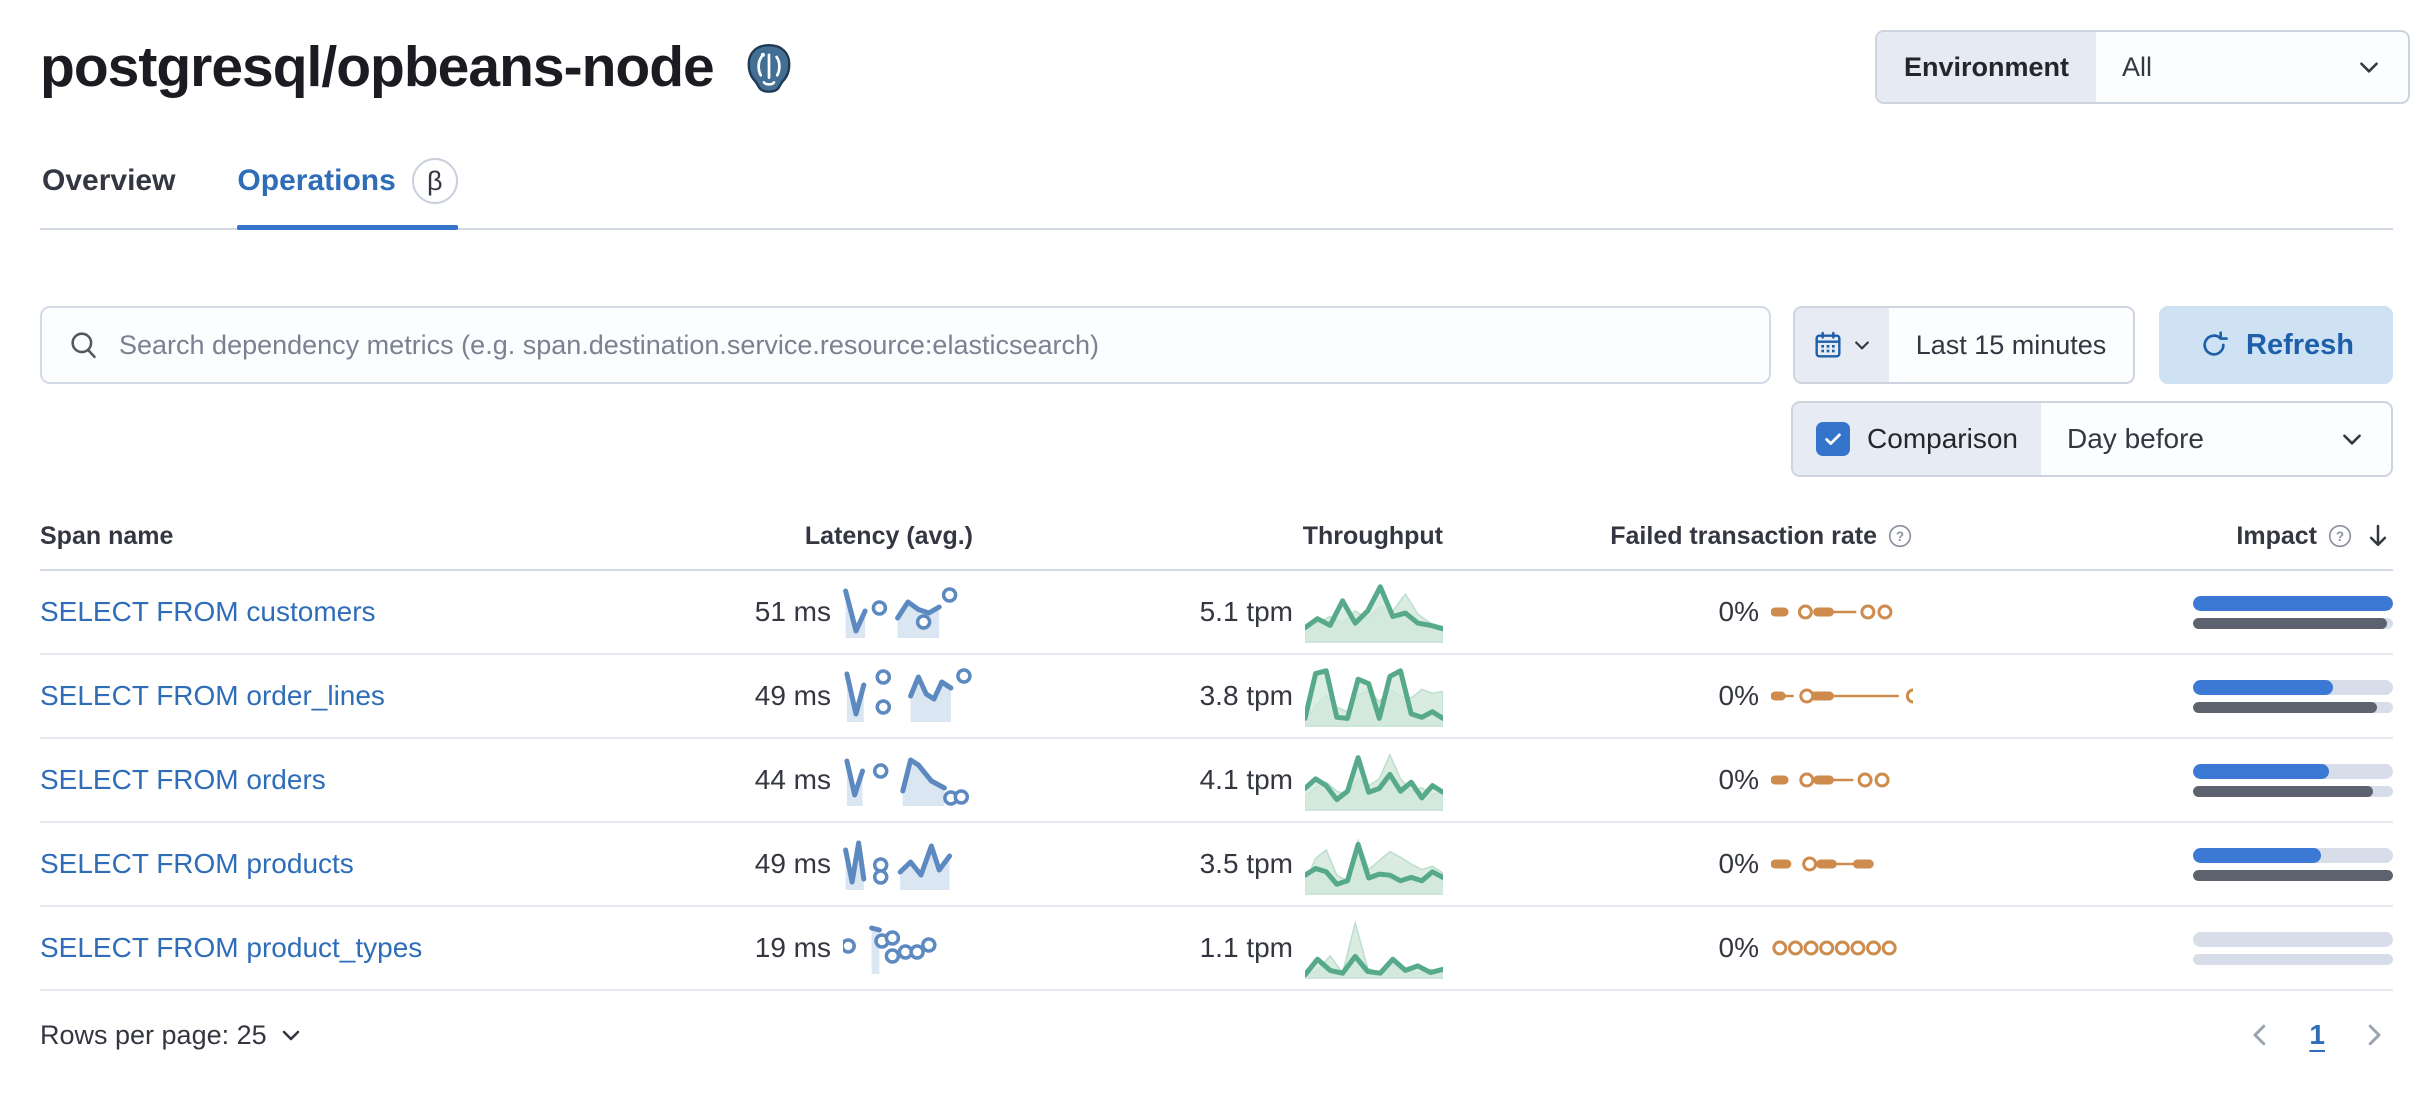  I want to click on latency-cell: 51 ms, so click(743, 612).